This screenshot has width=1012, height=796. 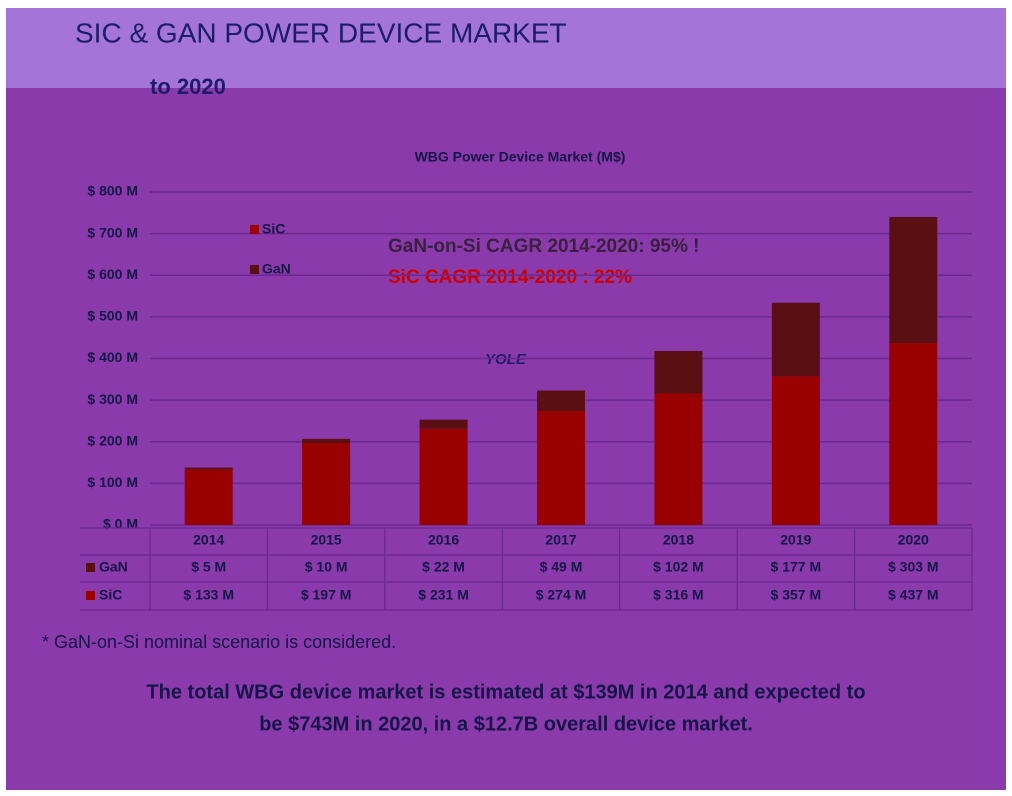 What do you see at coordinates (795, 540) in the screenshot?
I see `x-tick-label: 2019` at bounding box center [795, 540].